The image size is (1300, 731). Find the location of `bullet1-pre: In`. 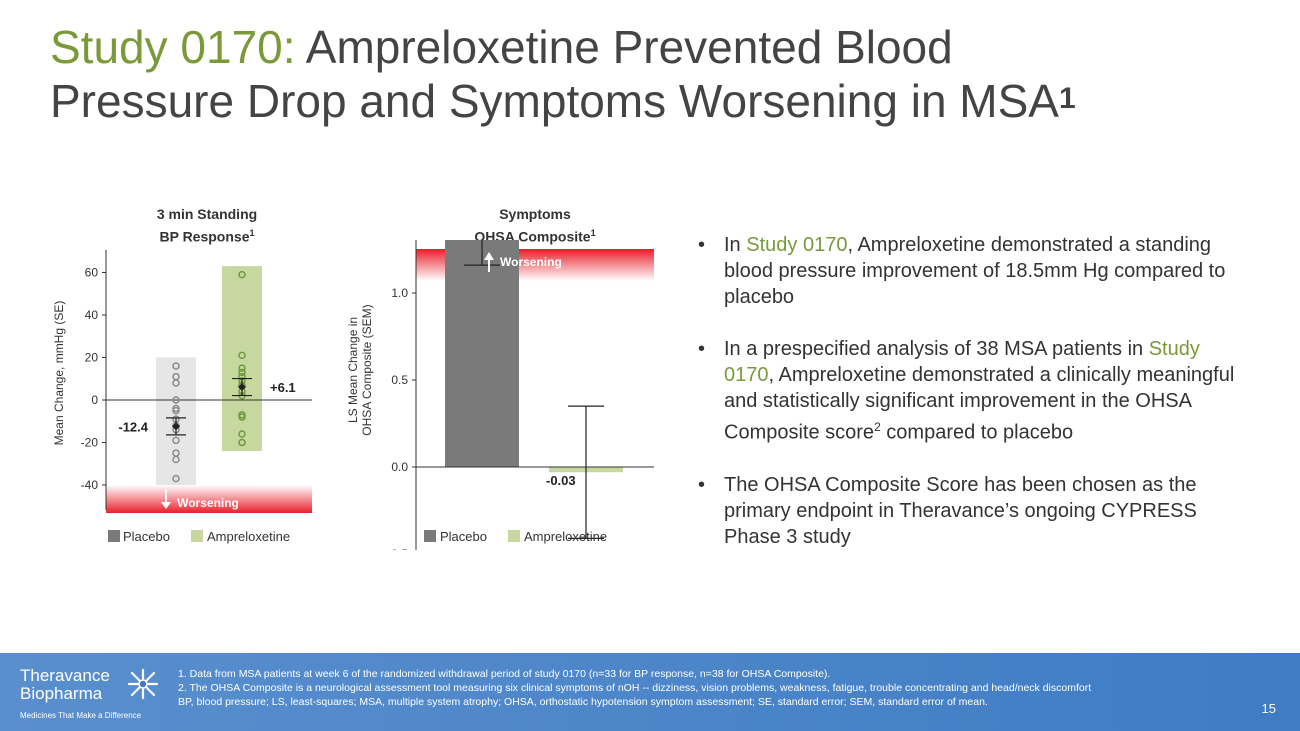

bullet1-pre: In is located at coordinates (735, 245).